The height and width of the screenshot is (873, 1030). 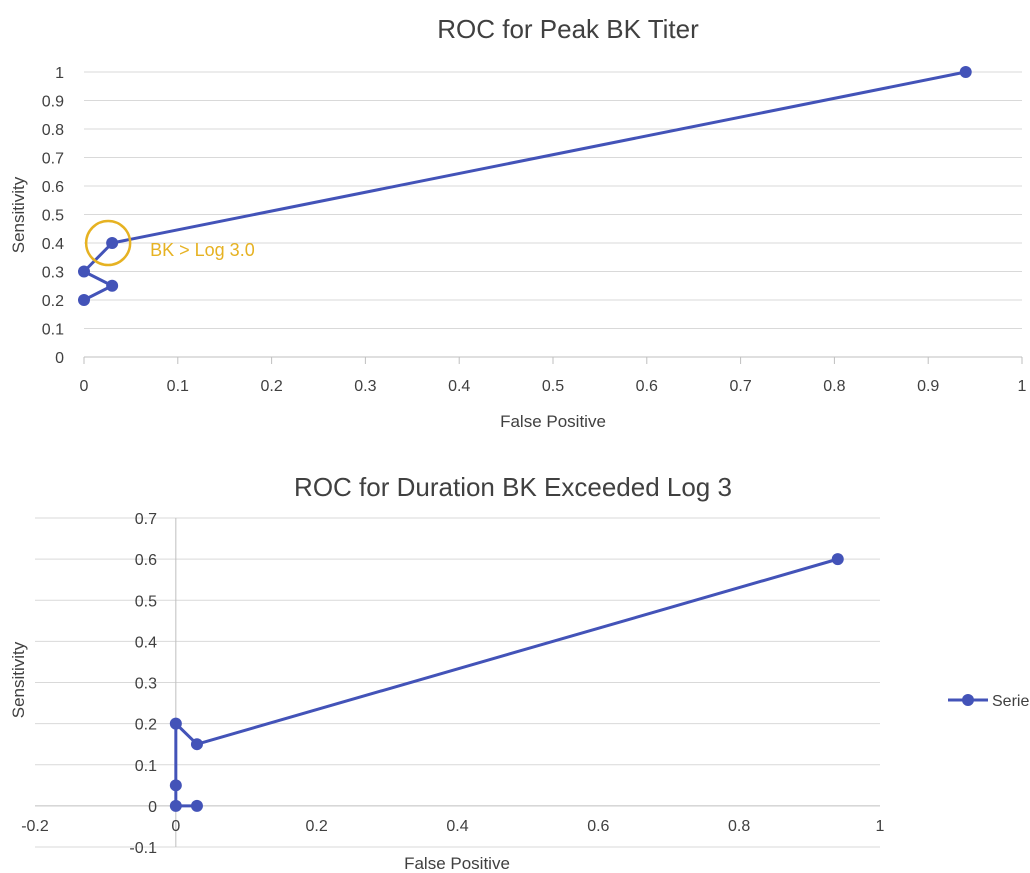 I want to click on y-tick-label: 1, so click(x=59, y=73).